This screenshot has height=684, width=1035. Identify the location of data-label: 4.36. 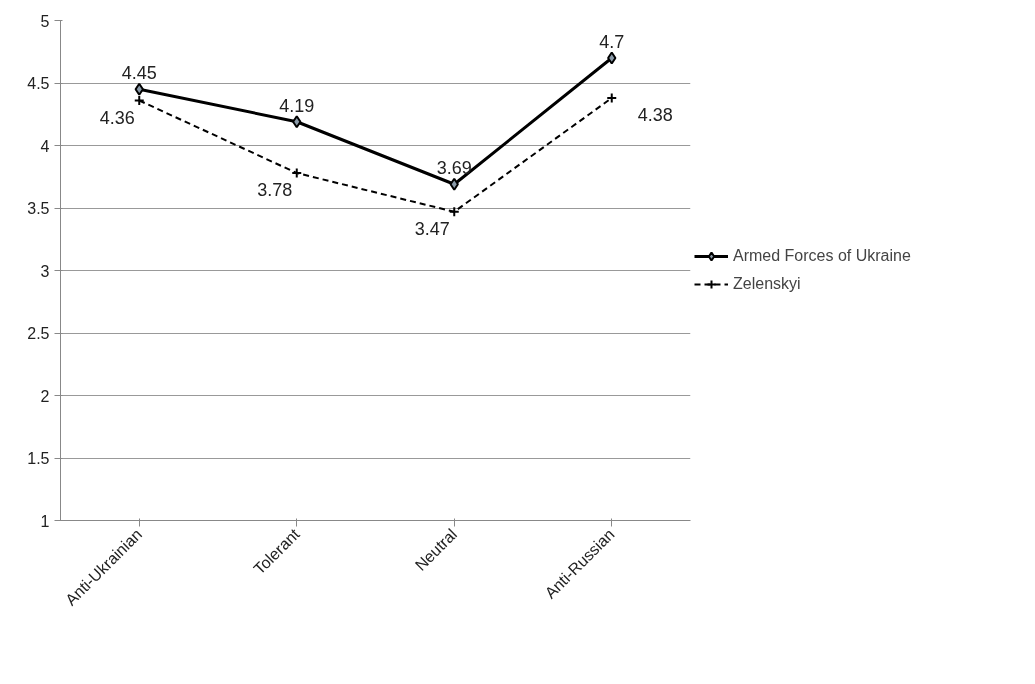
(117, 117).